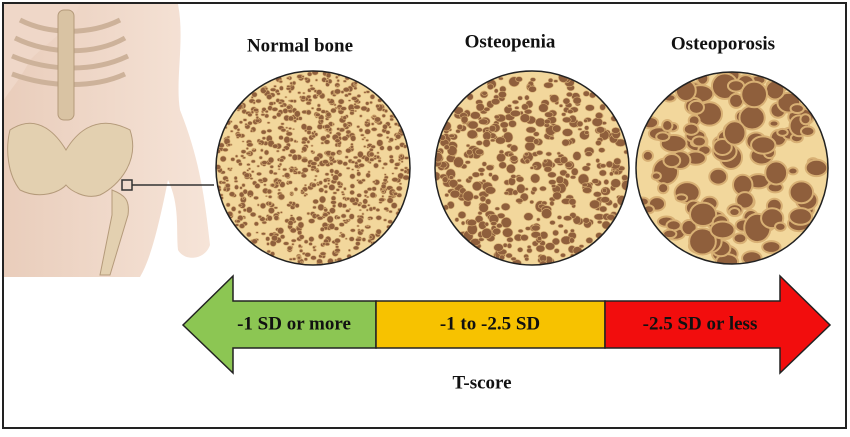 This screenshot has height=437, width=850. What do you see at coordinates (532, 168) in the screenshot?
I see `bone-outline` at bounding box center [532, 168].